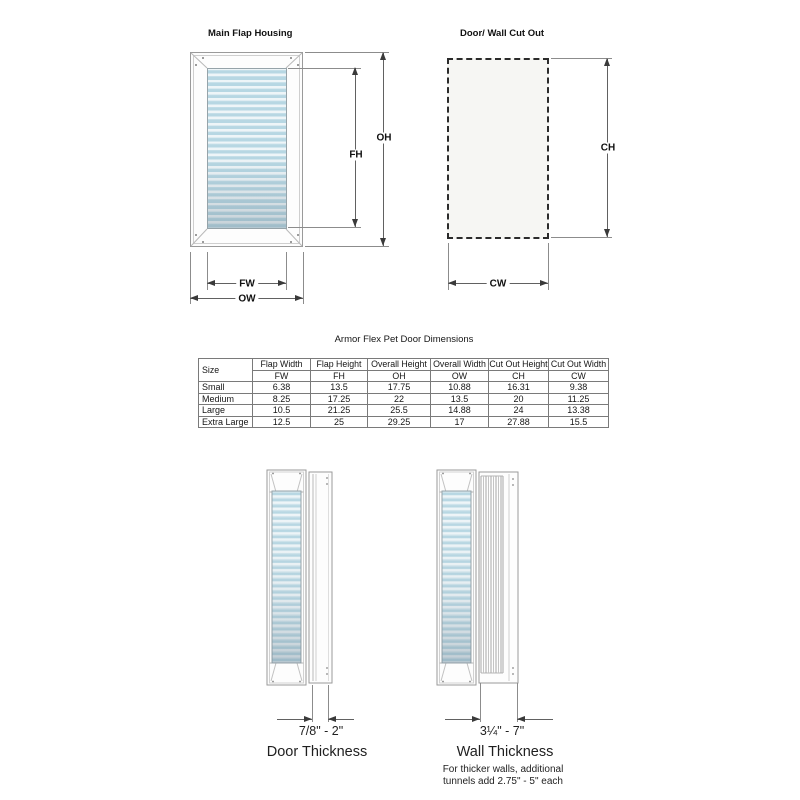  What do you see at coordinates (399, 398) in the screenshot?
I see `cell: 22` at bounding box center [399, 398].